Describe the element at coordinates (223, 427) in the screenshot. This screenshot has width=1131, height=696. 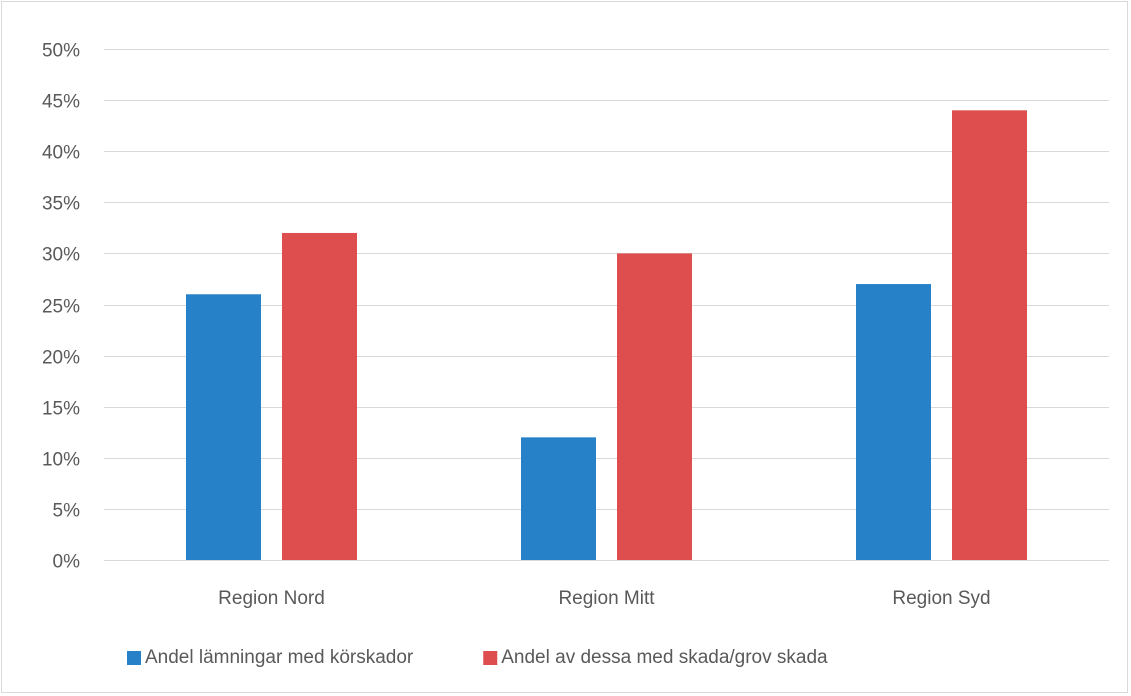
I see `bar-series-0-region-nord` at that location.